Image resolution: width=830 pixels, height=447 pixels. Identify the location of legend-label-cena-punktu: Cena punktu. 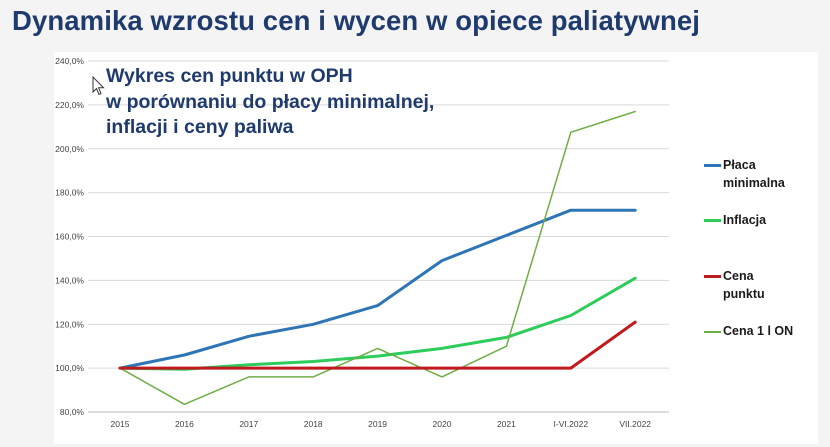
(773, 285).